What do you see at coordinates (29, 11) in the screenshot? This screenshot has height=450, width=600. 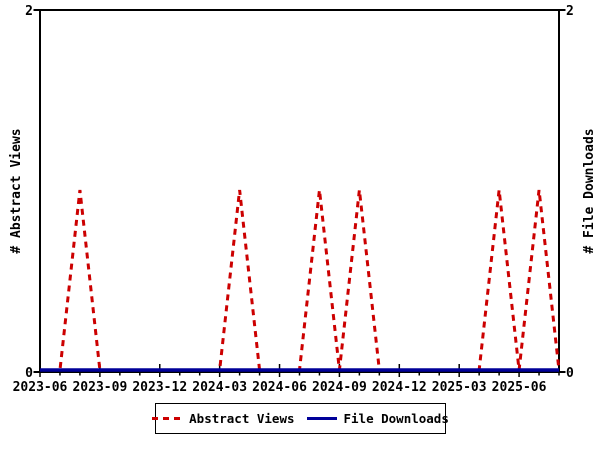 I see `y-tick-label-left: 2` at bounding box center [29, 11].